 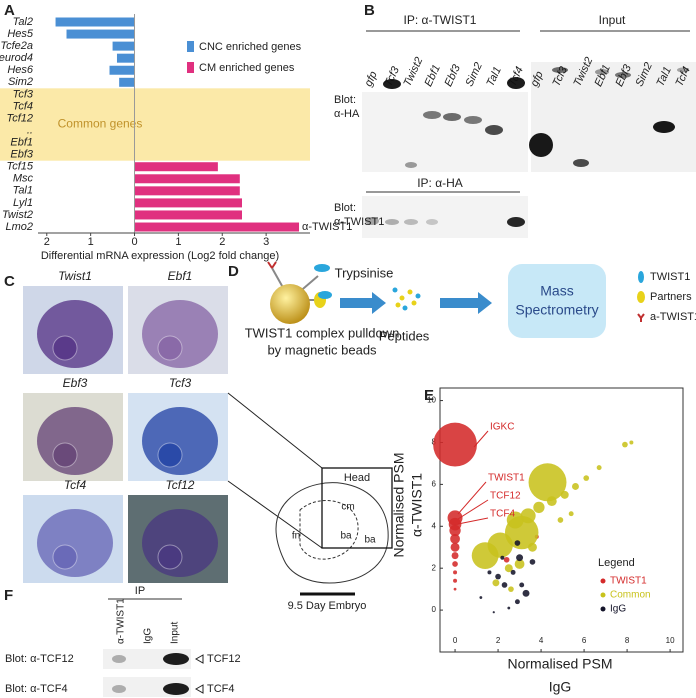 What do you see at coordinates (557, 301) in the screenshot?
I see `mass-spec-box` at bounding box center [557, 301].